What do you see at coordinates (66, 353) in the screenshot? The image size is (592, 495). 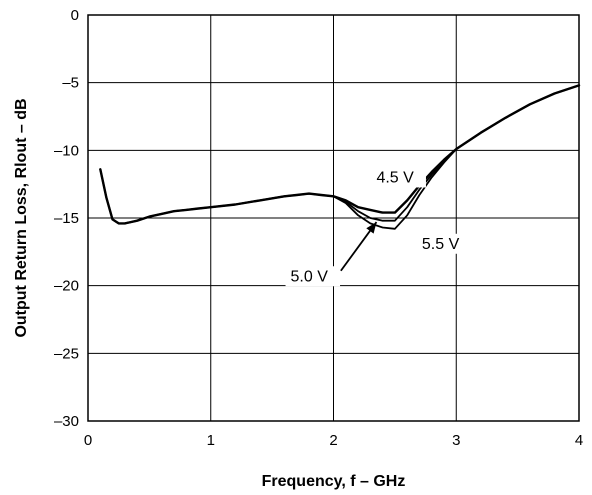 I see `y-tick-label: –25` at bounding box center [66, 353].